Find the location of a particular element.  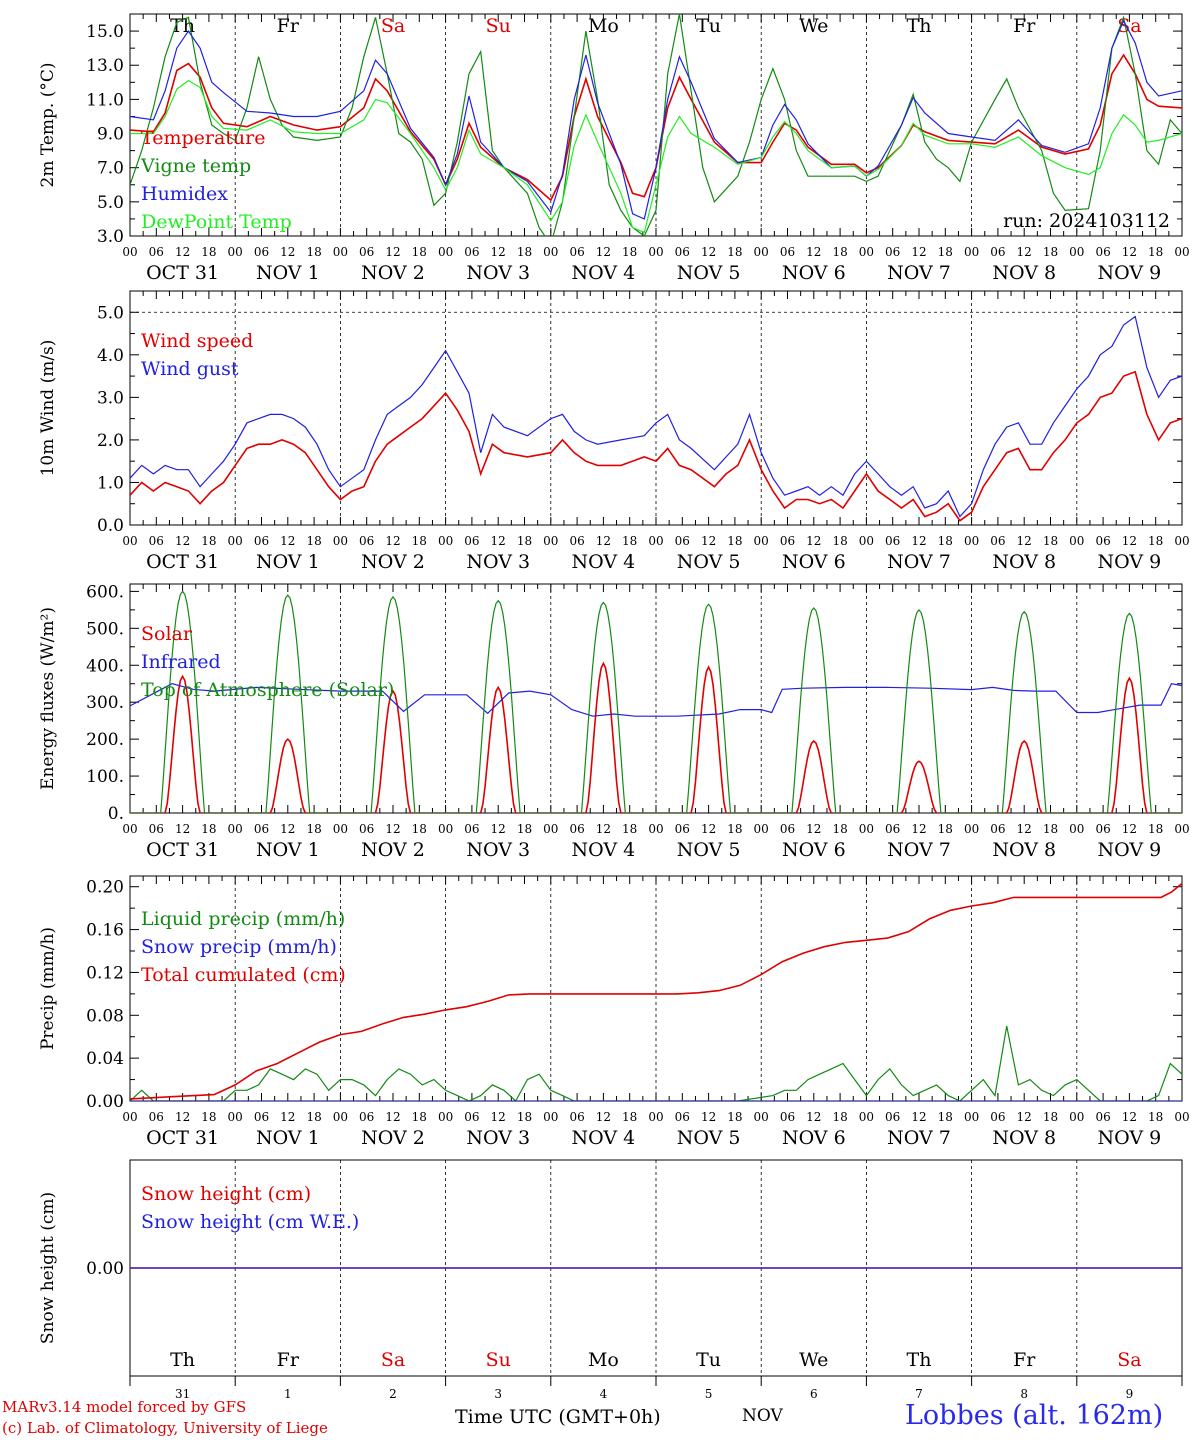

y-tick-label: 300. is located at coordinates (105, 703).